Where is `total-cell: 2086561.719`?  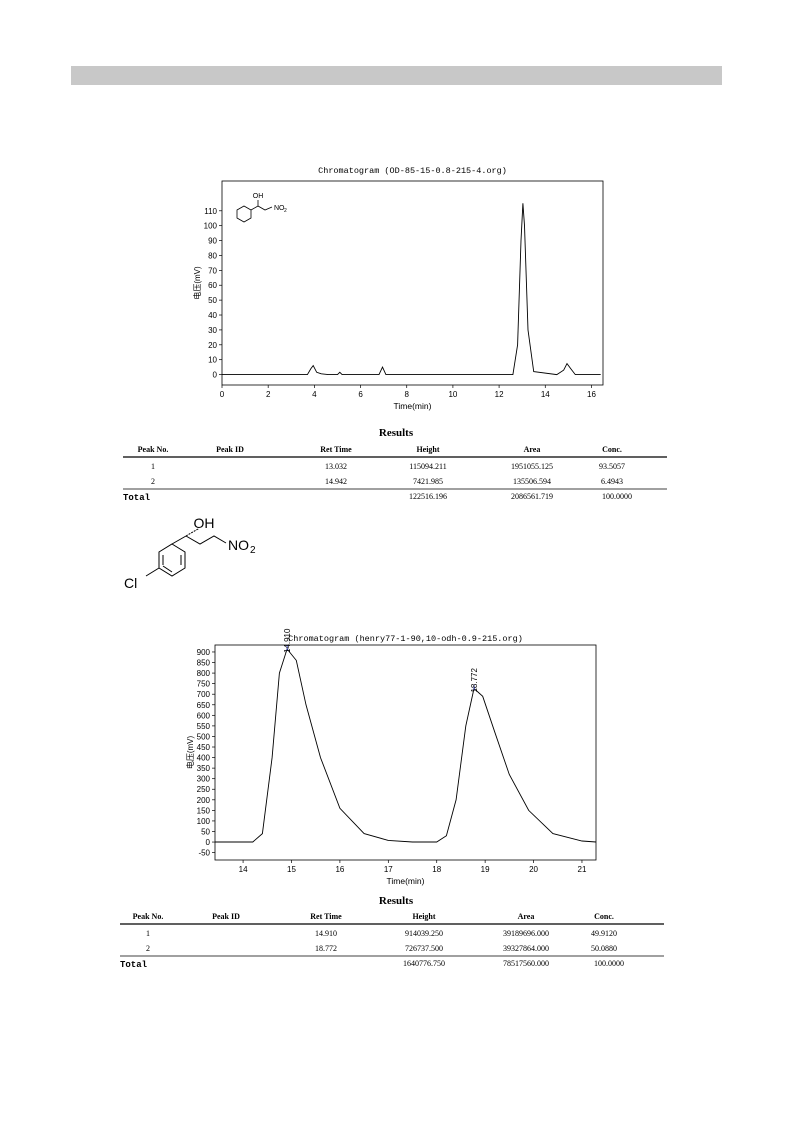 total-cell: 2086561.719 is located at coordinates (532, 496).